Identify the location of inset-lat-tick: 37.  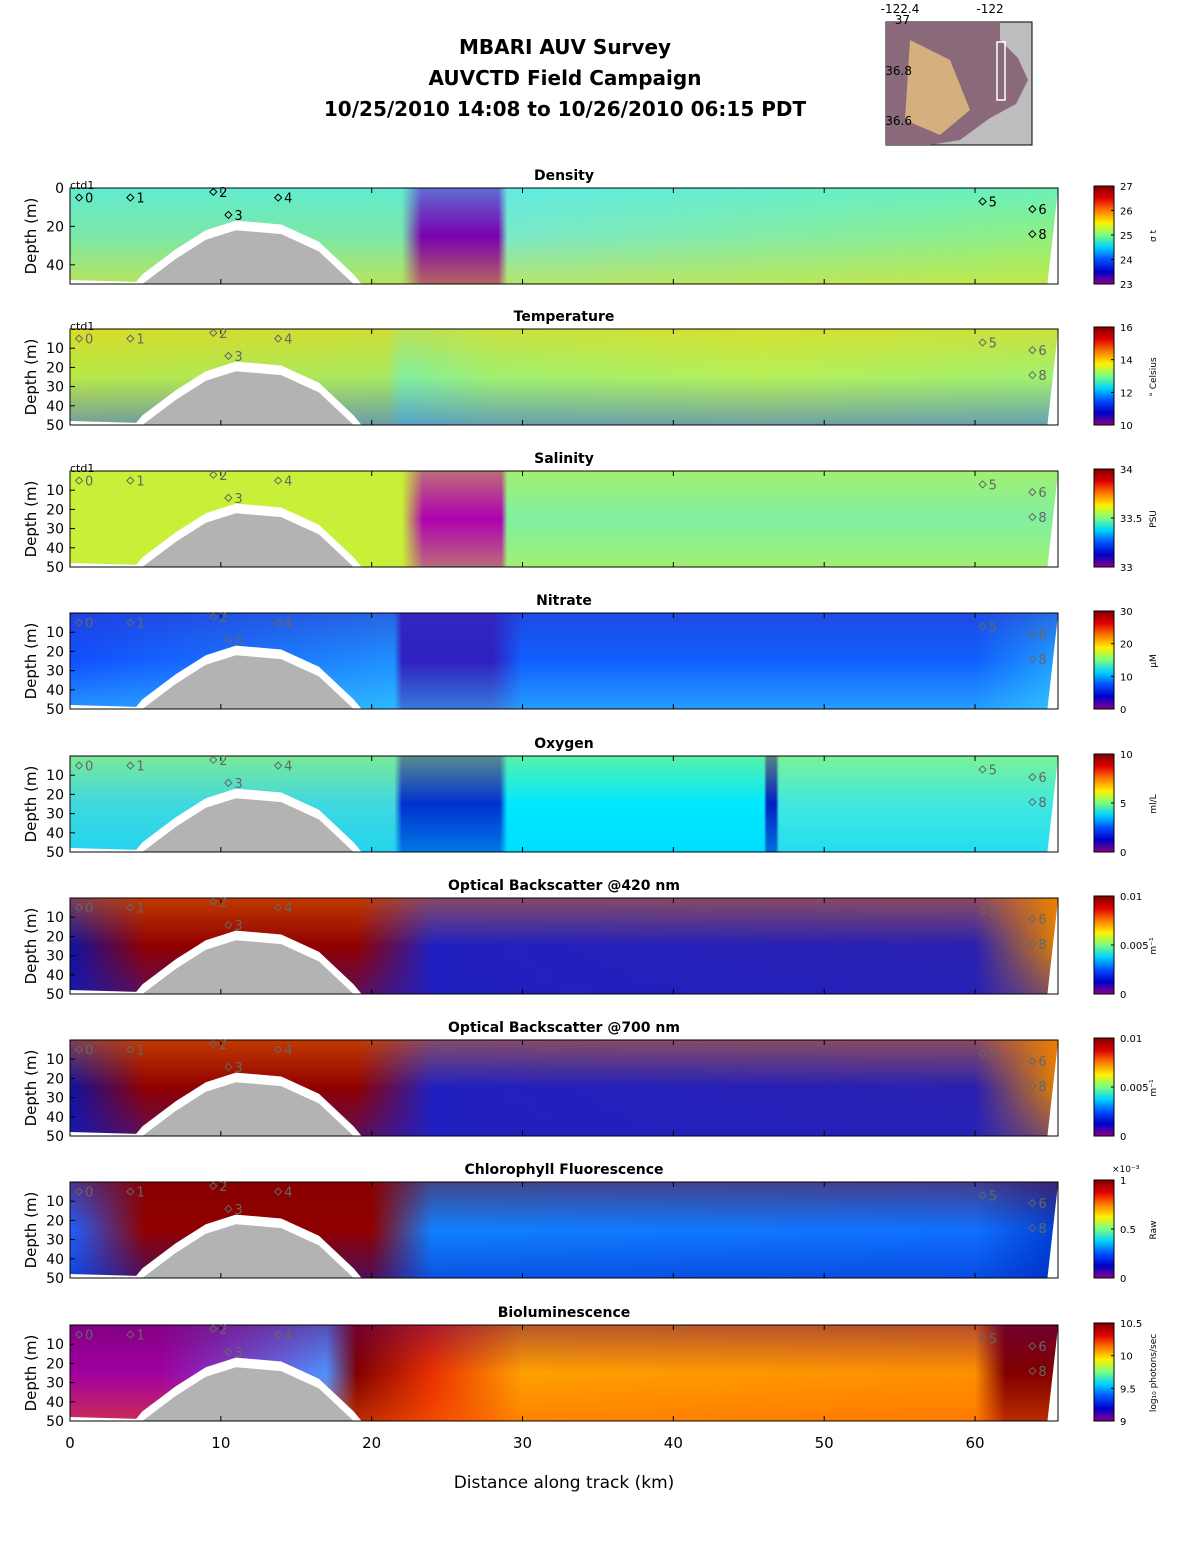
(902, 20).